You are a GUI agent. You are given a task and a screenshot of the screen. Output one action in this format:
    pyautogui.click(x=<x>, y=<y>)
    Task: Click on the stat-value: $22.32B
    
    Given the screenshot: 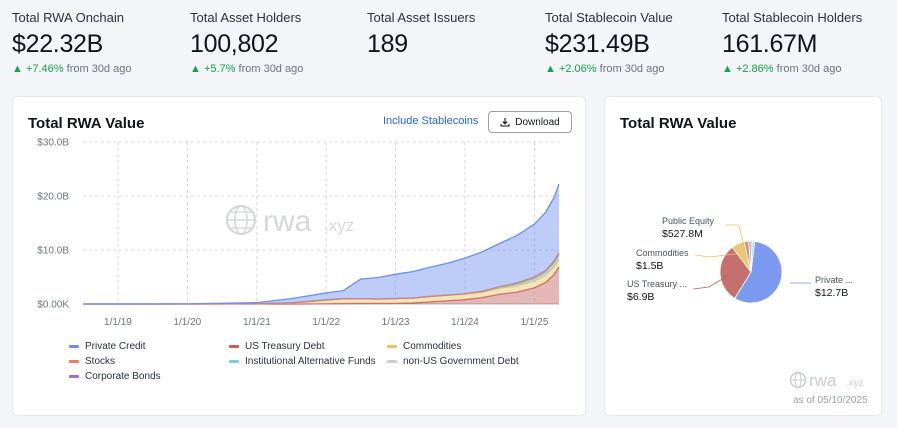 What is the action you would take?
    pyautogui.click(x=58, y=44)
    